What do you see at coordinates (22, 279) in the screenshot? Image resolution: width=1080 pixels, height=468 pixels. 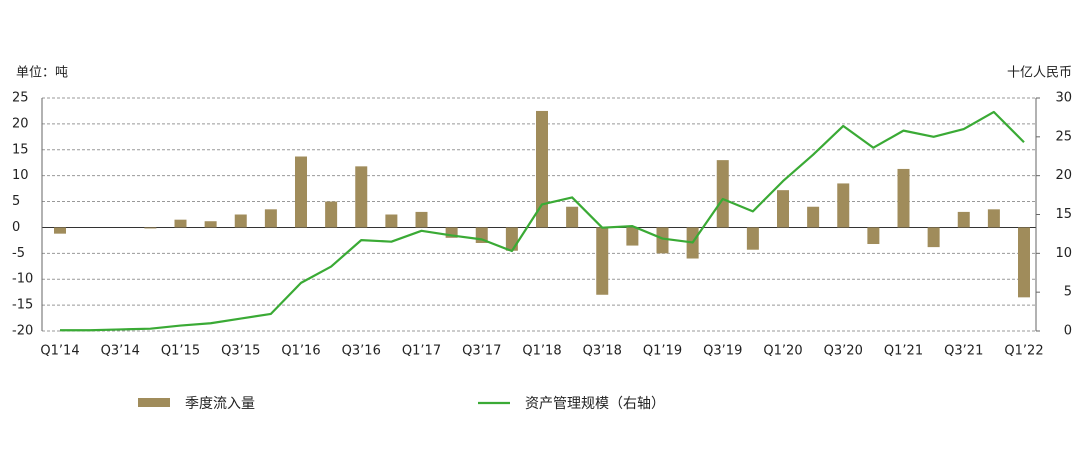 I see `y-tick-label: -10` at bounding box center [22, 279].